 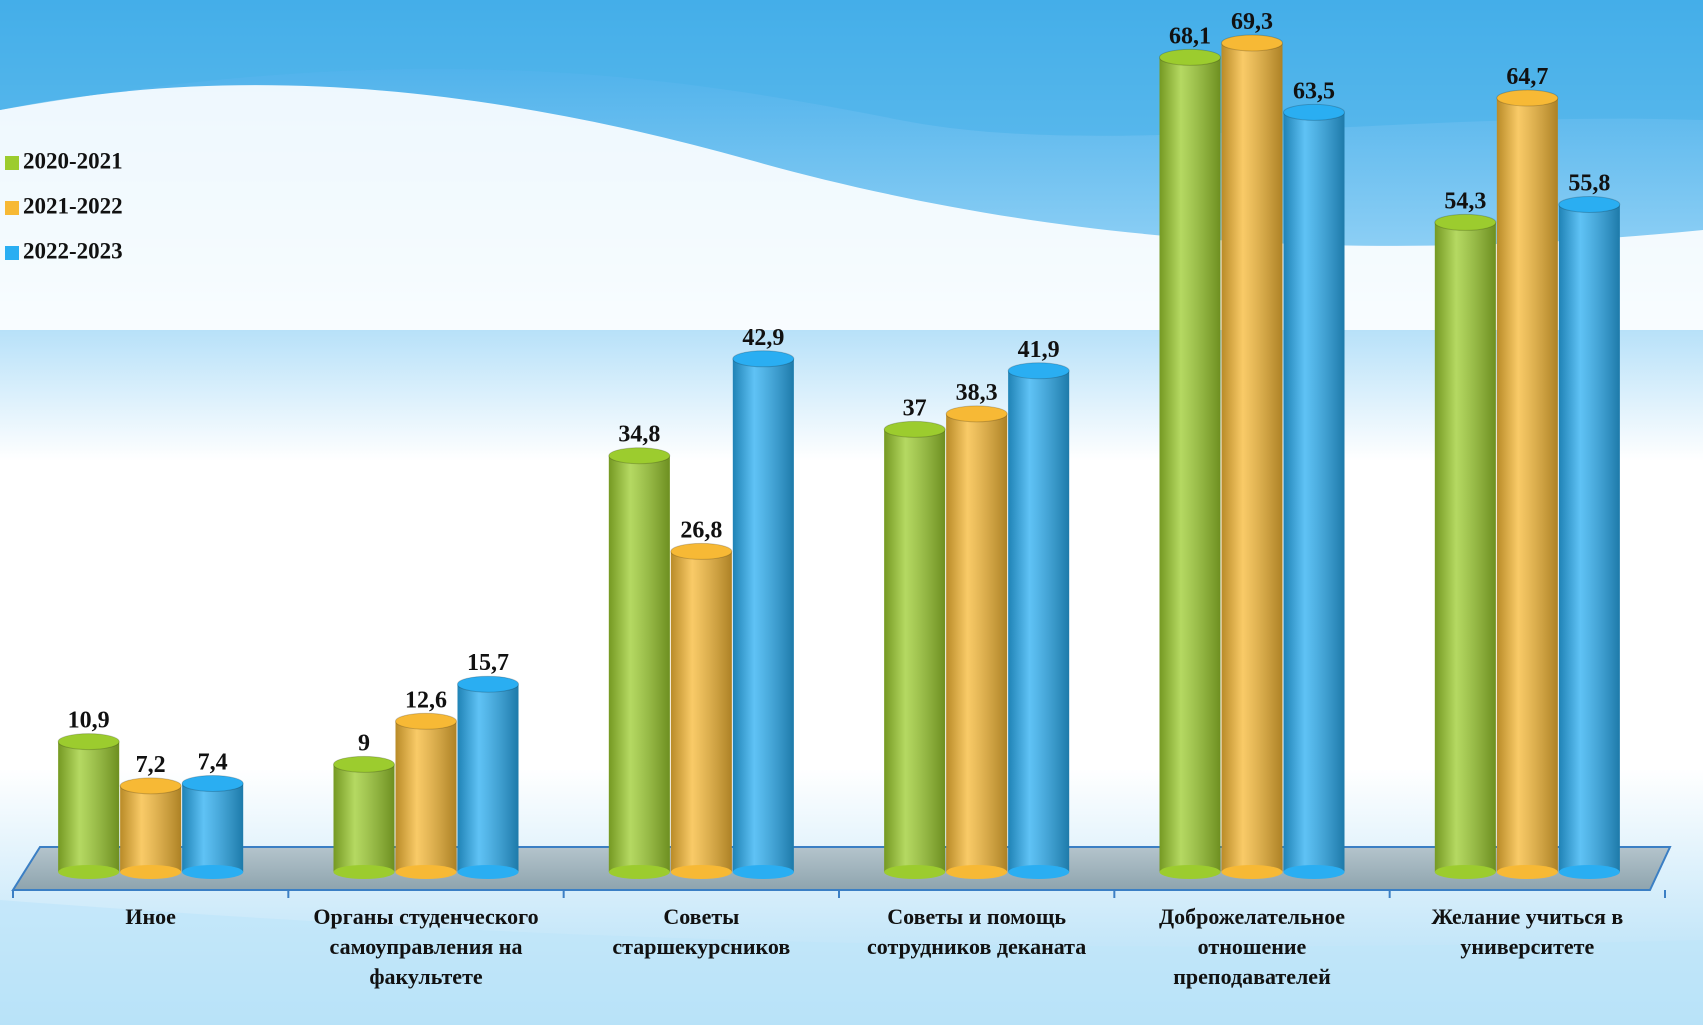 What do you see at coordinates (1465, 201) in the screenshot?
I see `value-label: 54,3` at bounding box center [1465, 201].